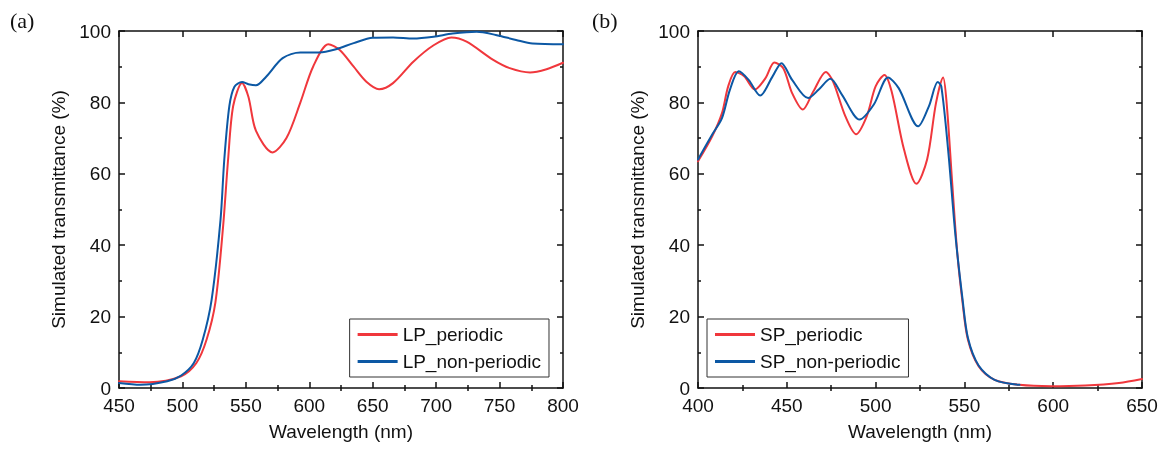 The height and width of the screenshot is (459, 1165). I want to click on x-tick-label: 800, so click(563, 405).